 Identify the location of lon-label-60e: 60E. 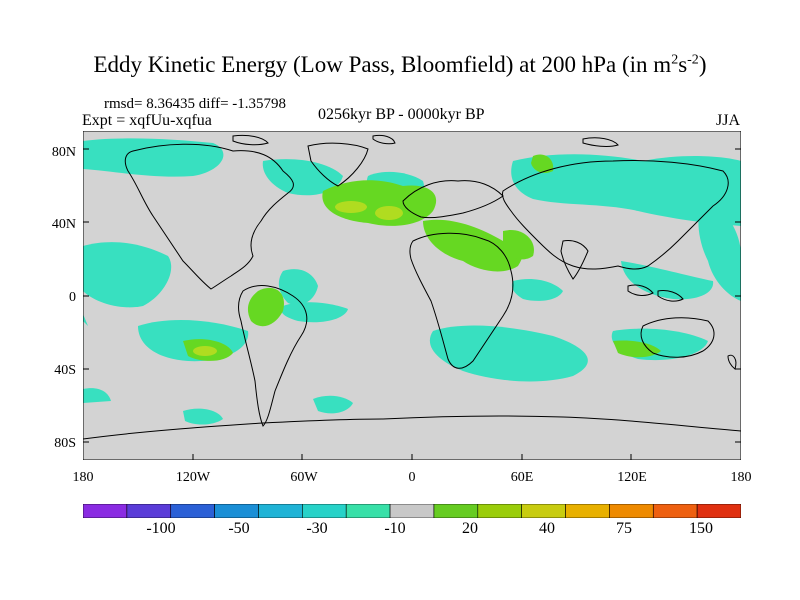
(522, 477).